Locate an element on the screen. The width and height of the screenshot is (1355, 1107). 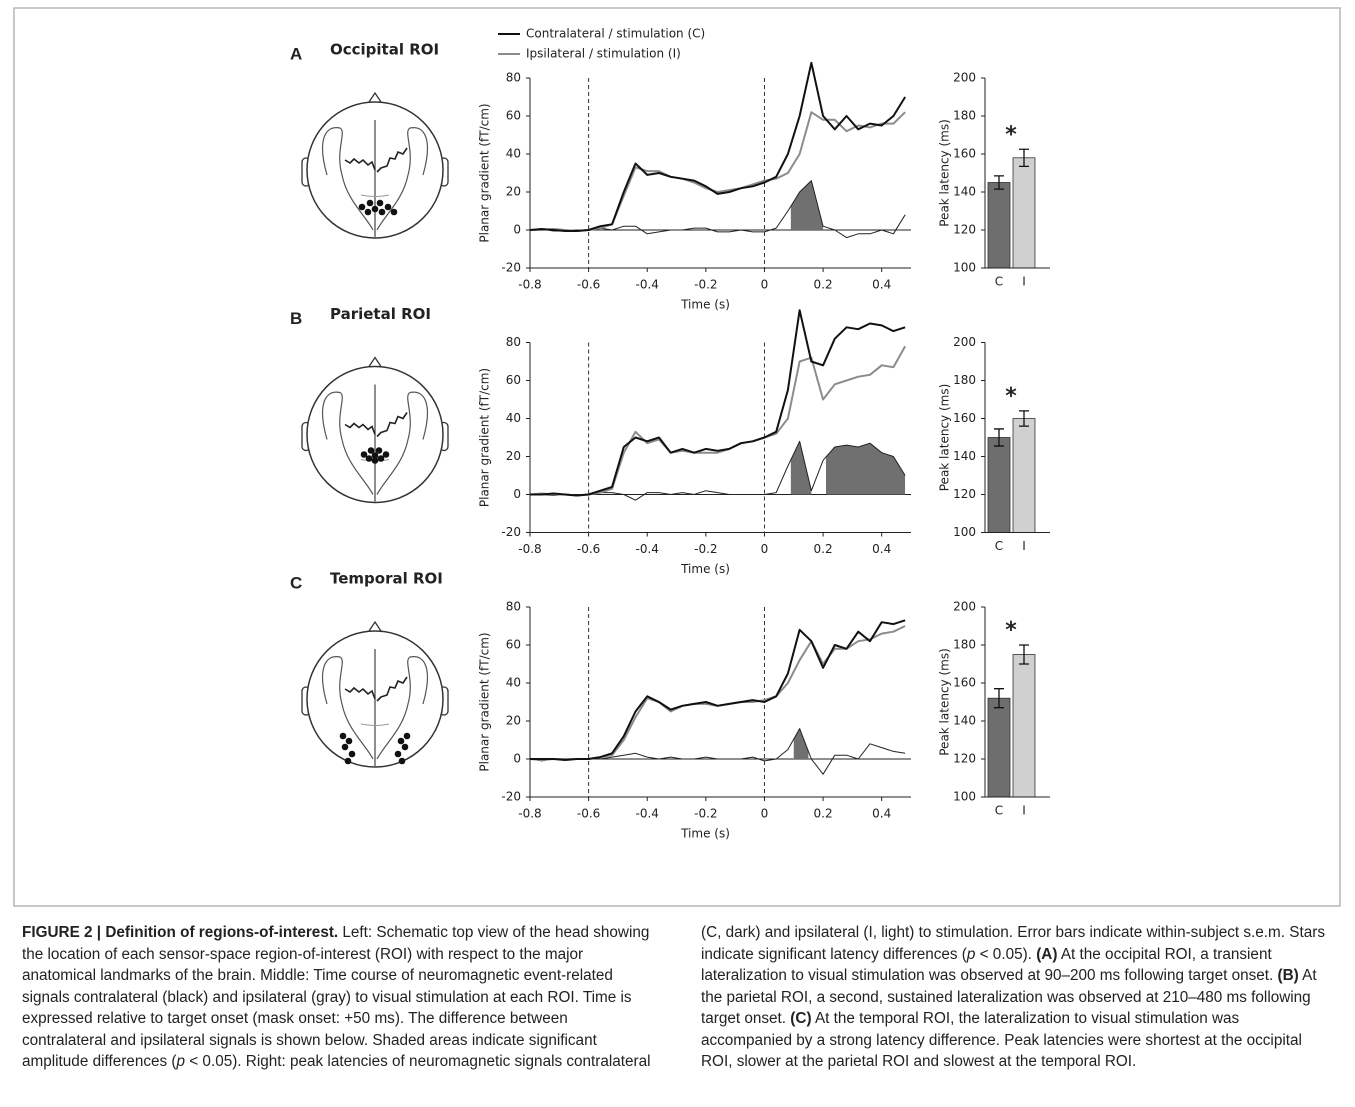
panel-label: C is located at coordinates (296, 582).